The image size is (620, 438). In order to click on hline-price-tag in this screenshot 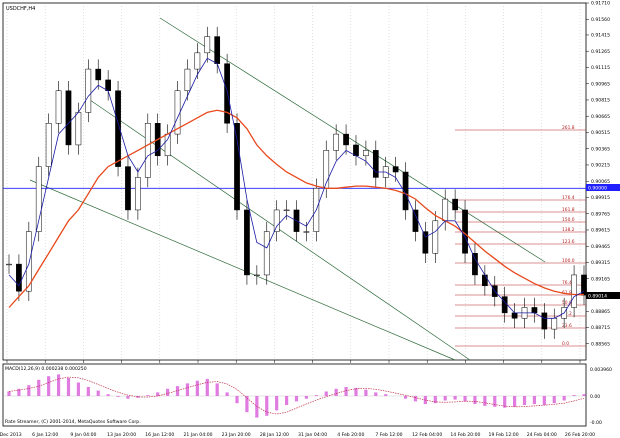, I will do `click(603, 187)`.